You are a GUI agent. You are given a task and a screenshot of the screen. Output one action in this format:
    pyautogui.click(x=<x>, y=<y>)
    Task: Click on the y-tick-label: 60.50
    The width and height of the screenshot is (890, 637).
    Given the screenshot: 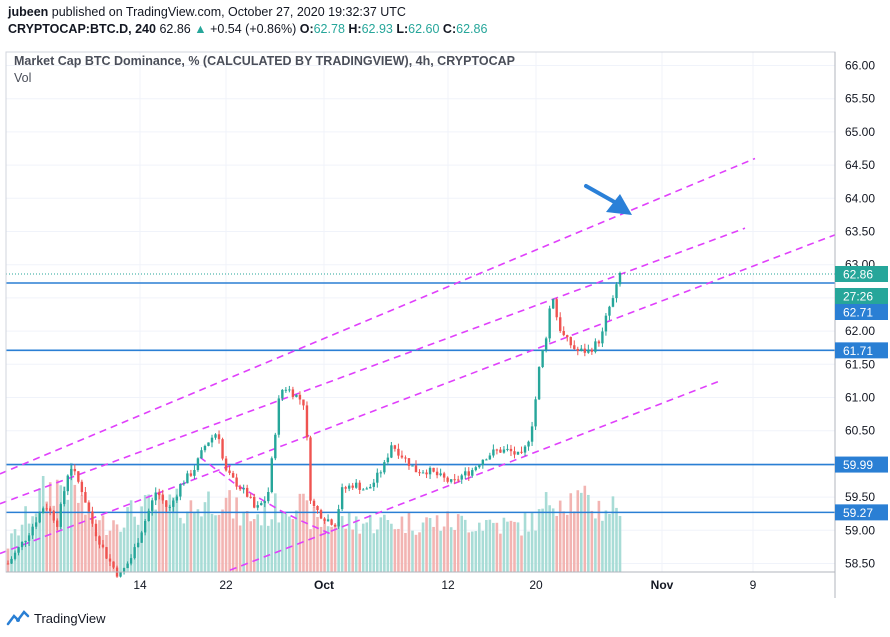 What is the action you would take?
    pyautogui.click(x=860, y=431)
    